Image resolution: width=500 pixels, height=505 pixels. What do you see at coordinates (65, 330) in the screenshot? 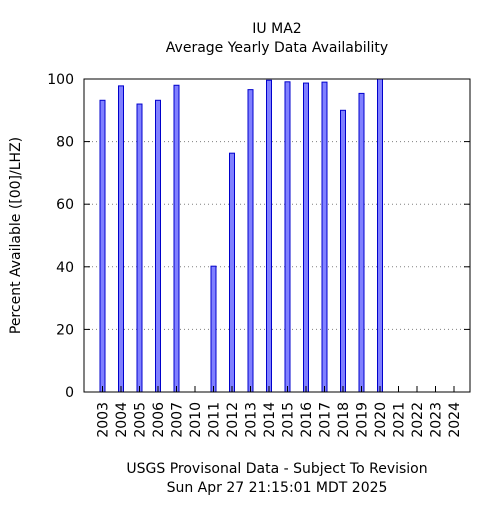
I see `y-tick-label: 20` at bounding box center [65, 330].